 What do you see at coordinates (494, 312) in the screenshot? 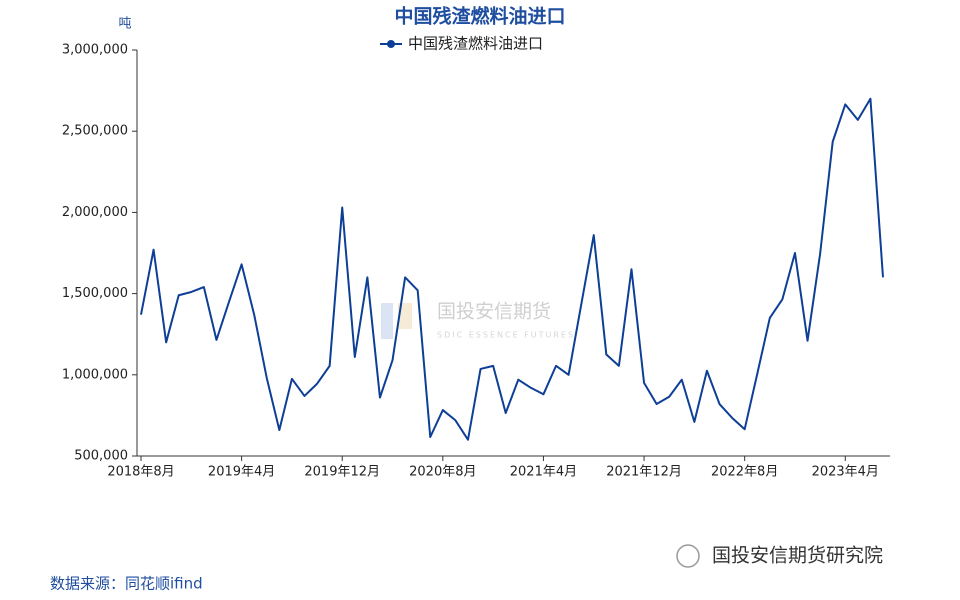
I see `watermark-text: 国投安信期货` at bounding box center [494, 312].